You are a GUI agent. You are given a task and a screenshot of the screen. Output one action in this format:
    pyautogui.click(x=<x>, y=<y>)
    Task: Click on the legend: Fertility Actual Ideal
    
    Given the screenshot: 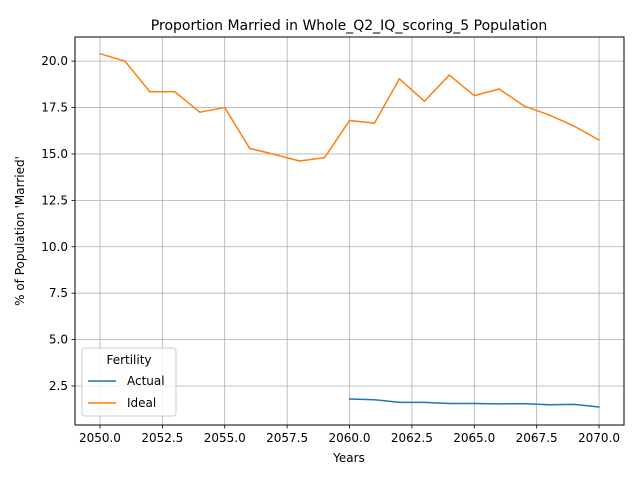 What is the action you would take?
    pyautogui.click(x=129, y=382)
    